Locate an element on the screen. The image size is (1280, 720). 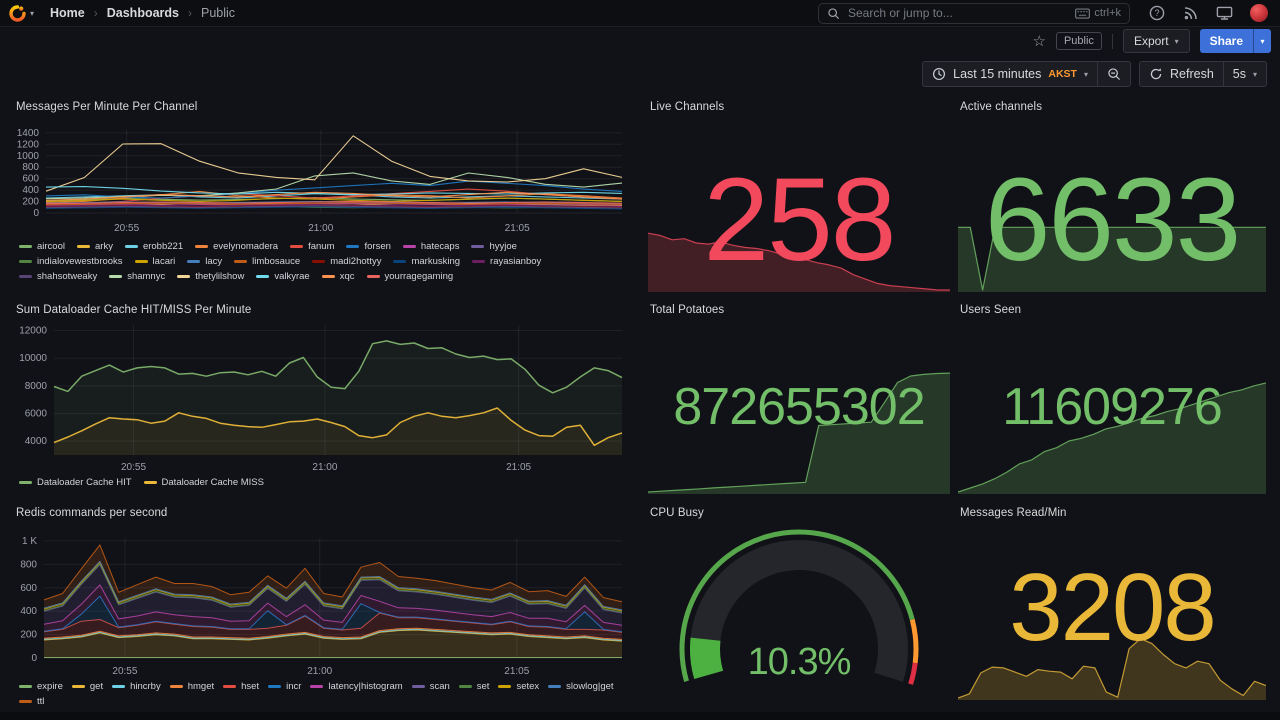
legend-item: get is located at coordinates (87, 686).